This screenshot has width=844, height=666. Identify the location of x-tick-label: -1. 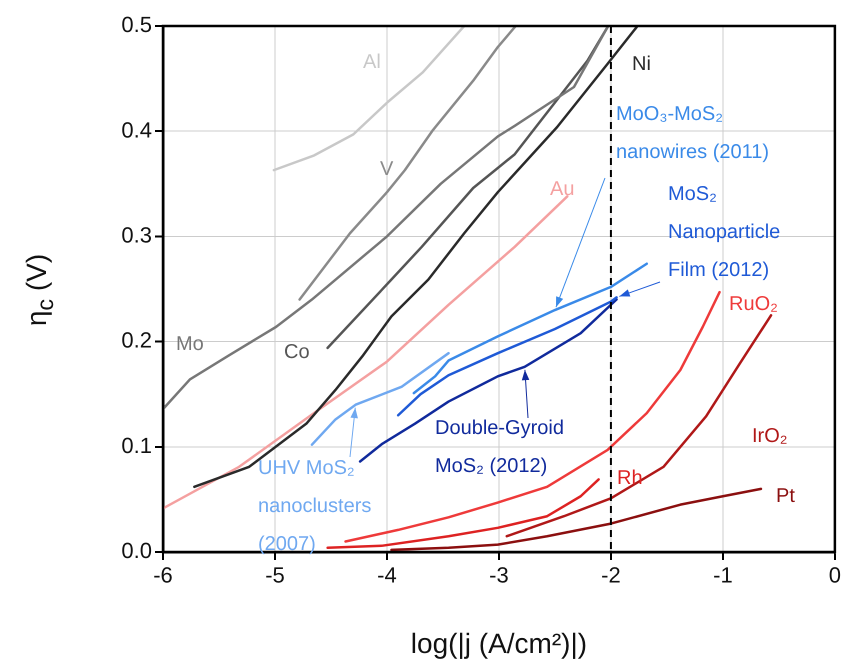
(723, 575).